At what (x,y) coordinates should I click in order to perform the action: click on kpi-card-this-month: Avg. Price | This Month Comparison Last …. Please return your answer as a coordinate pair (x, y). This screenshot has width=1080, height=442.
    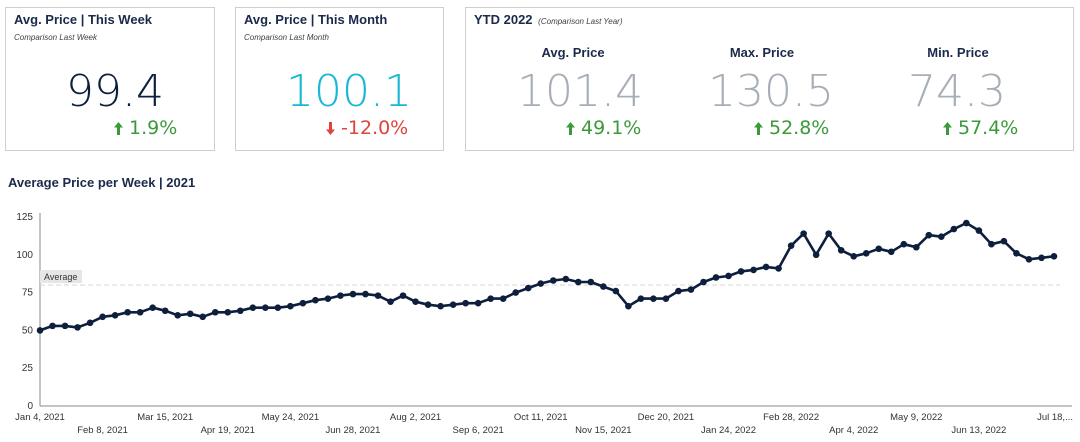
    Looking at the image, I should click on (339, 79).